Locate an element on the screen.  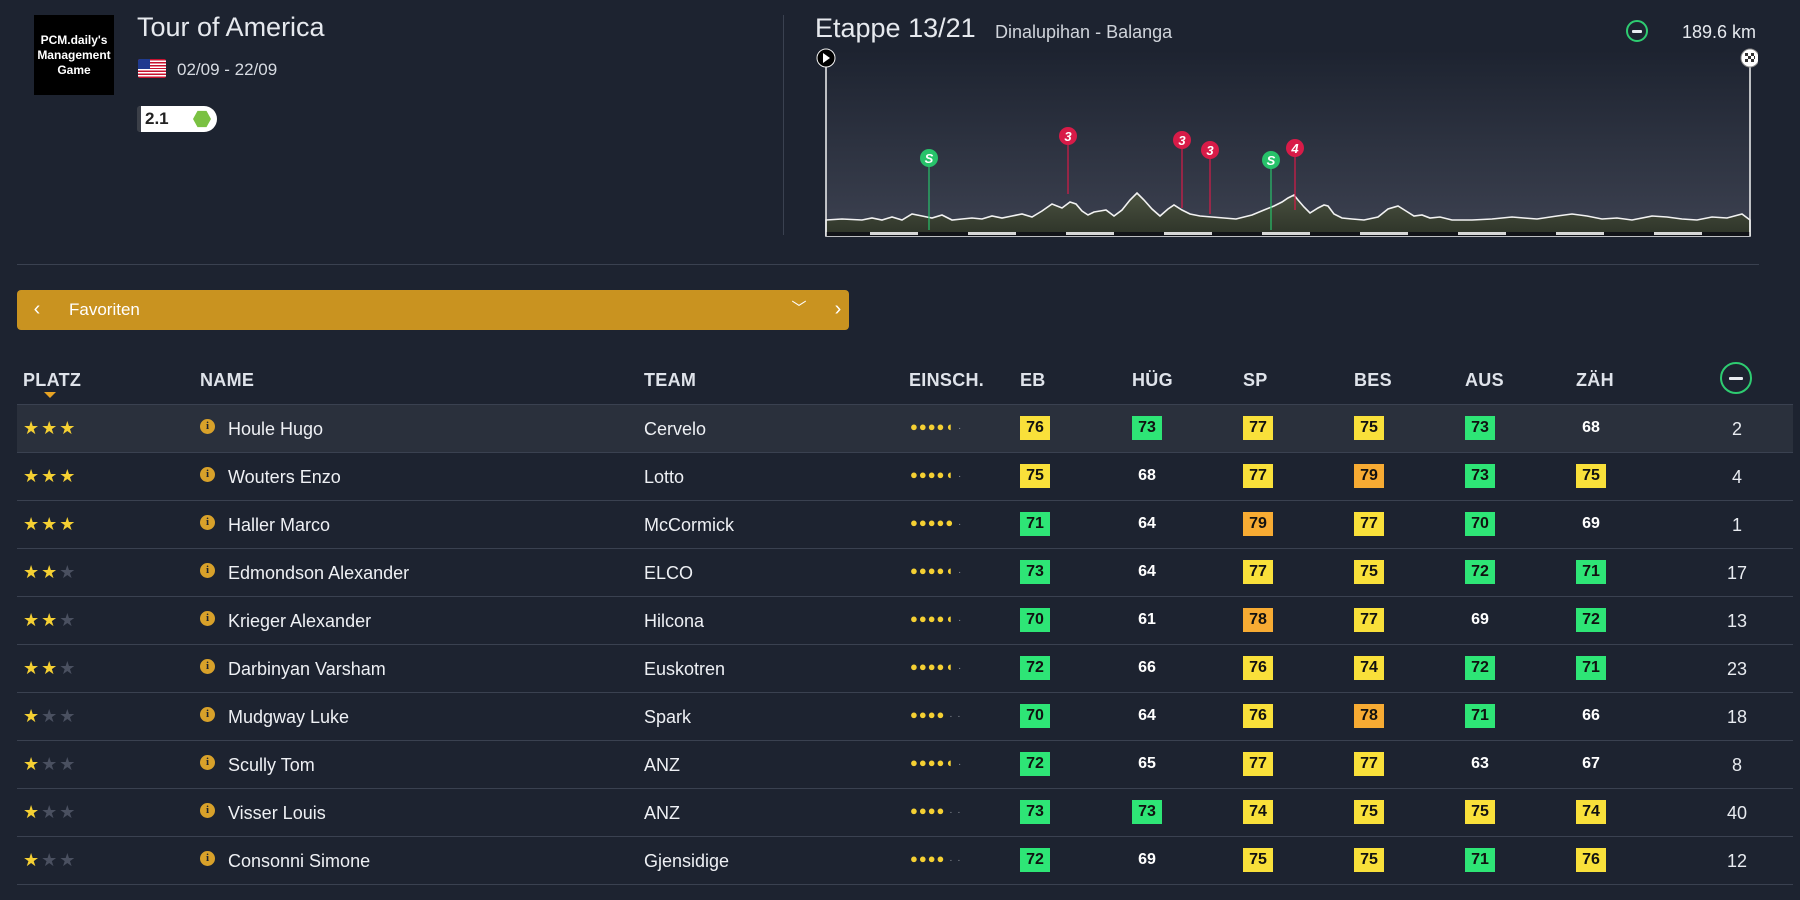
rider-team: Gjensidige is located at coordinates (687, 861).